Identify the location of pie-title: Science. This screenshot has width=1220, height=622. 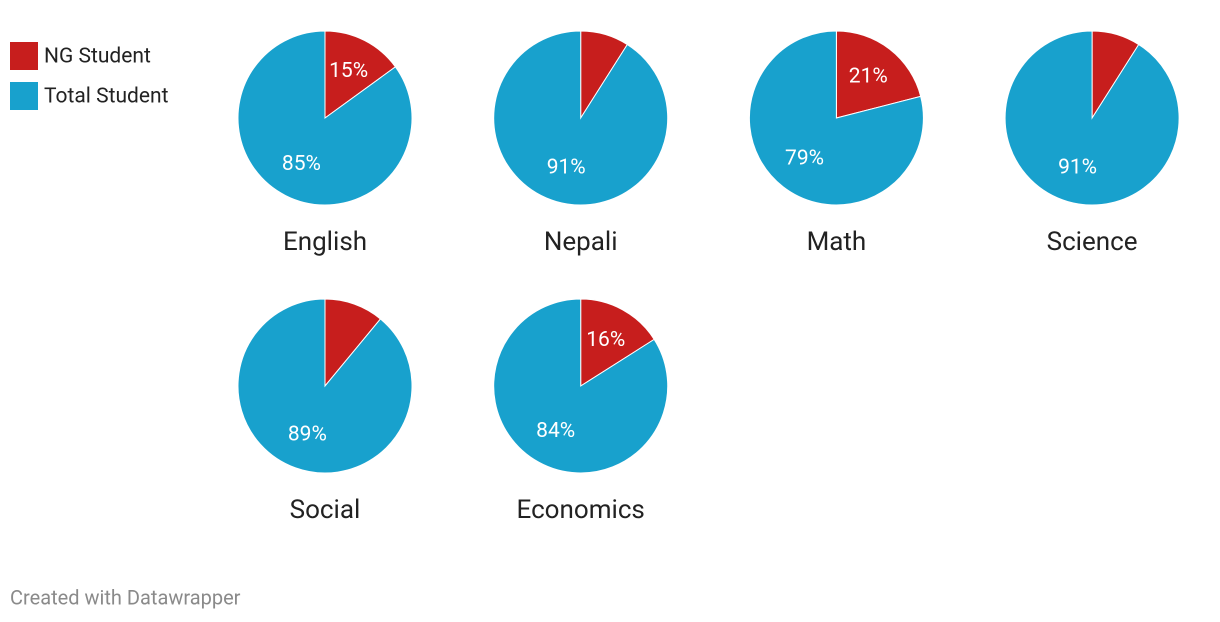
(1092, 242).